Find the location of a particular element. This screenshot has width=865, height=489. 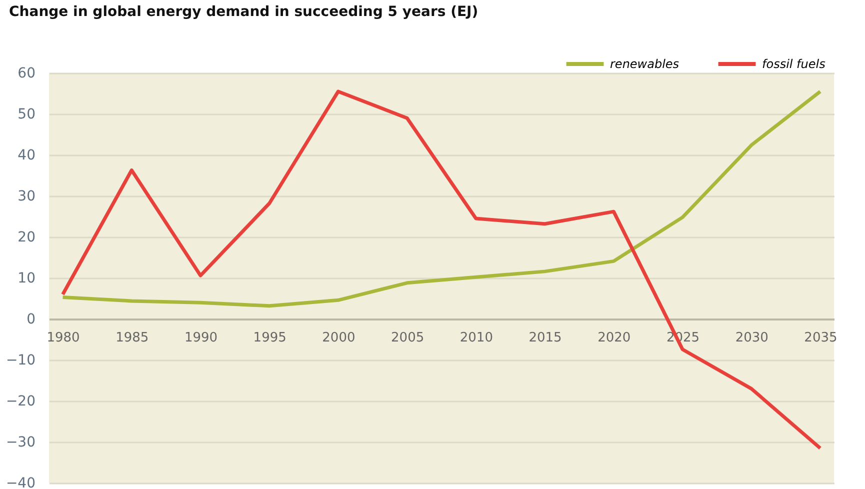

x-tick-label: 2015 is located at coordinates (545, 338).